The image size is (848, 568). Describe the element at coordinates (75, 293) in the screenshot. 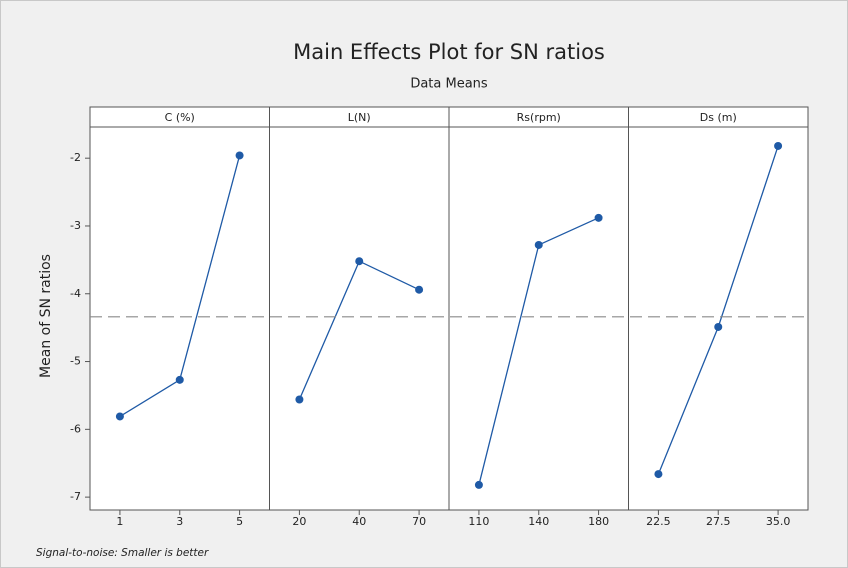

I see `y-tick-label: -4` at that location.